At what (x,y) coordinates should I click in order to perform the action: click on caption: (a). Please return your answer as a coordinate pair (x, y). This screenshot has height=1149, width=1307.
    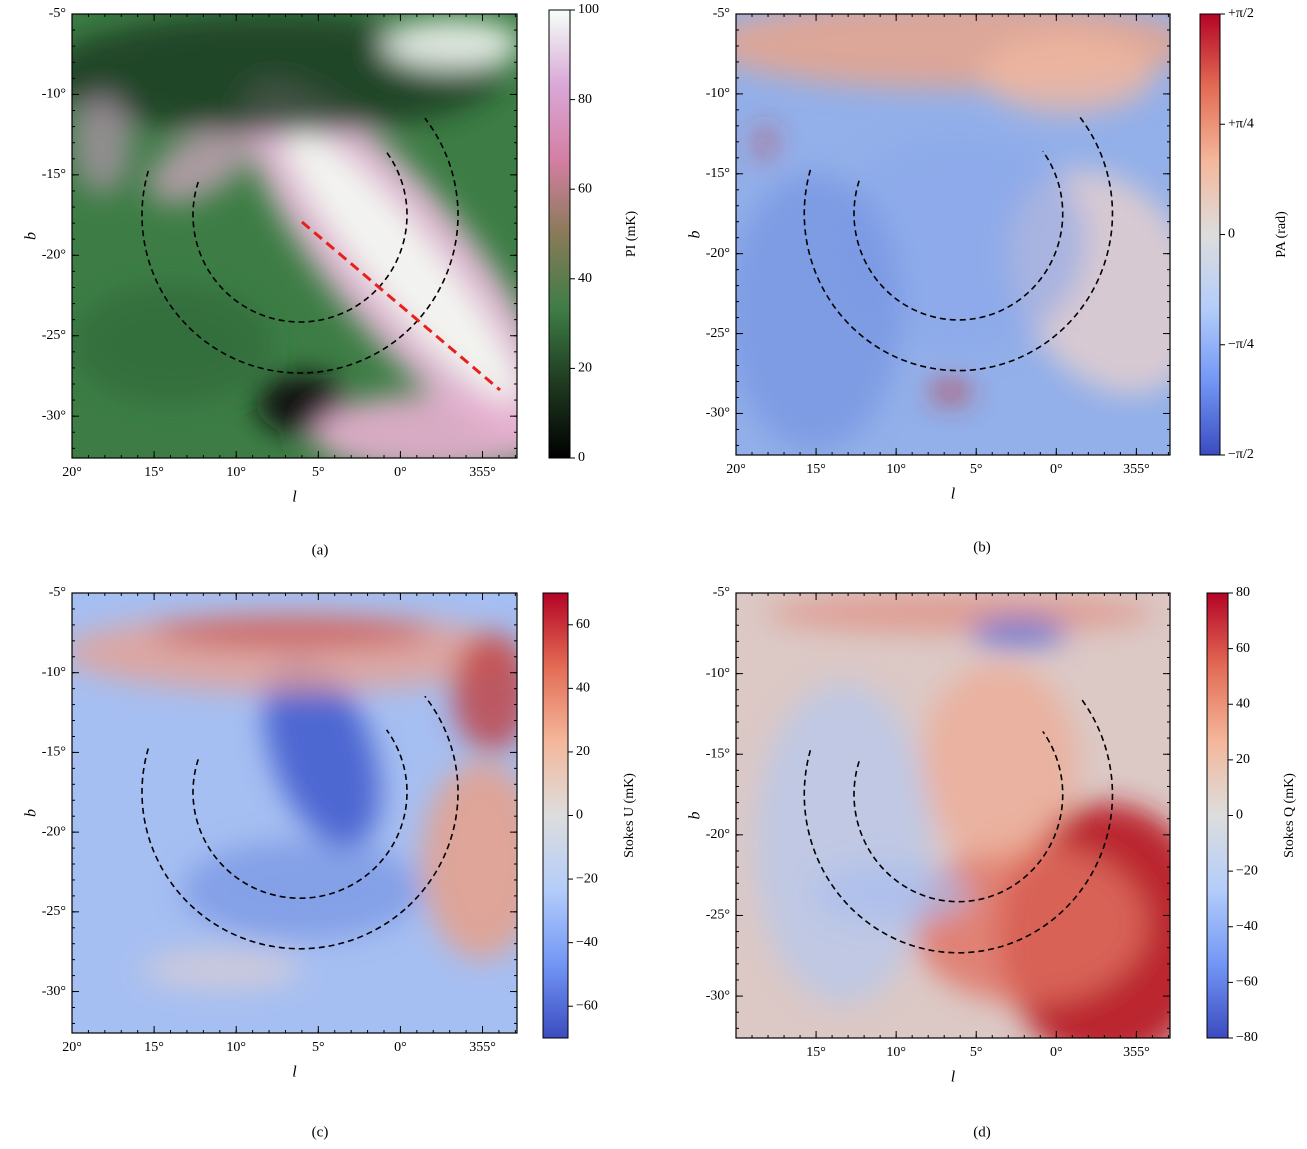
    Looking at the image, I should click on (320, 550).